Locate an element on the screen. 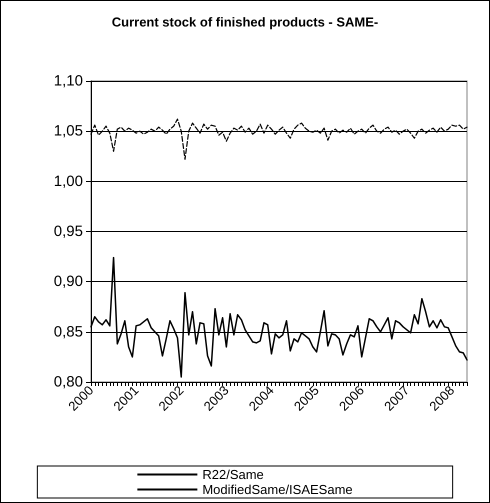 The height and width of the screenshot is (503, 490). y-tick-label: 1,10 is located at coordinates (68, 81).